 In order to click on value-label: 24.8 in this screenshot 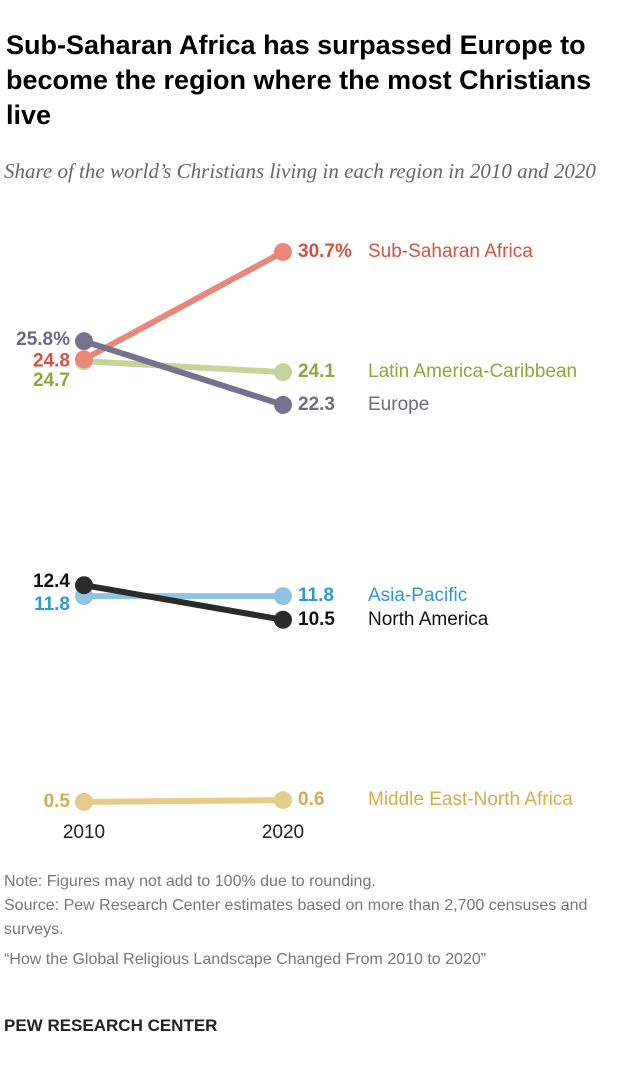, I will do `click(51, 360)`.